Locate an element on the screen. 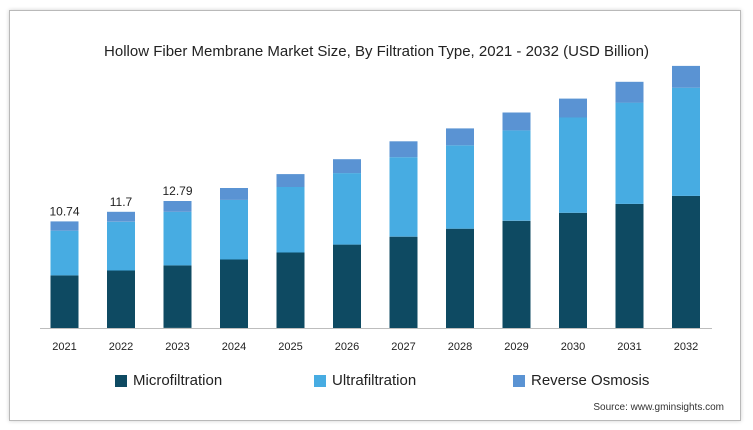 This screenshot has height=430, width=753. bar-microfiltration-2026 is located at coordinates (347, 286).